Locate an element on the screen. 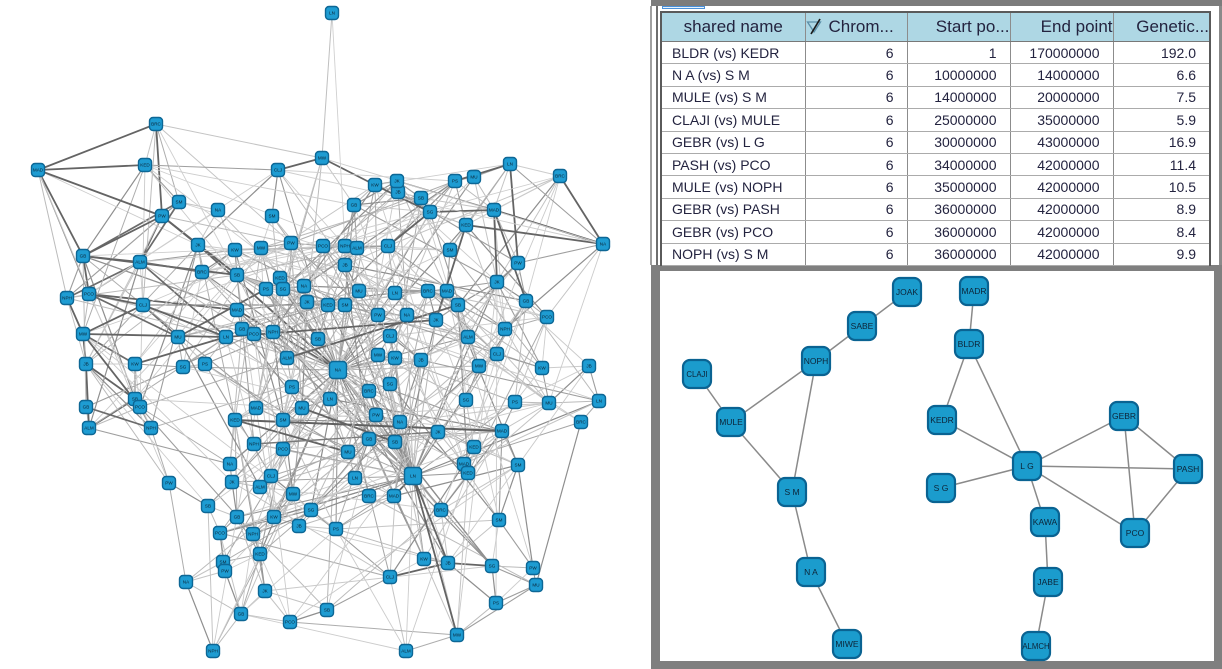 The height and width of the screenshot is (669, 1222). svg-text: ALMCH is located at coordinates (1035, 646).